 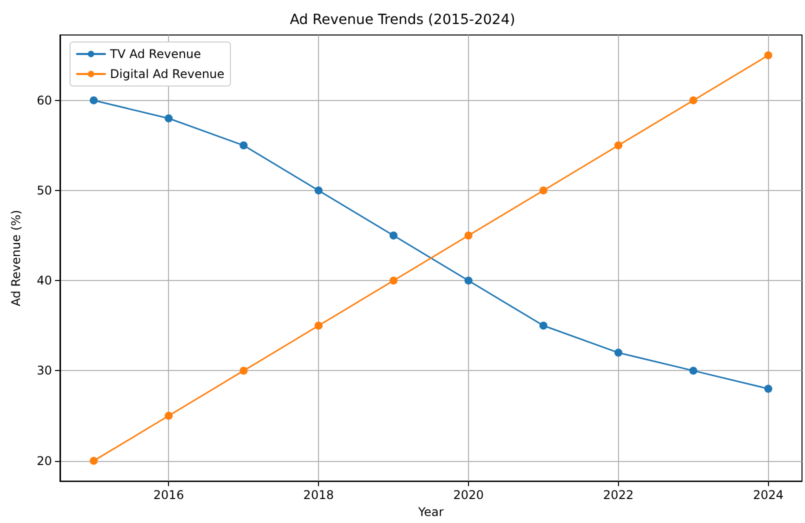 What do you see at coordinates (768, 495) in the screenshot?
I see `x-tick-label: 2024` at bounding box center [768, 495].